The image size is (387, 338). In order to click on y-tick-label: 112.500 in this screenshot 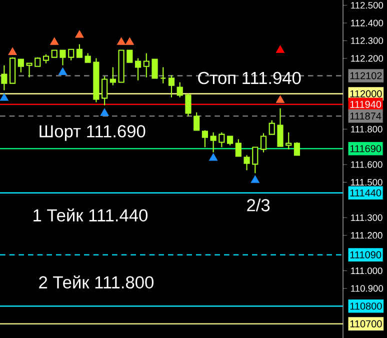, I will do `click(367, 5)`.